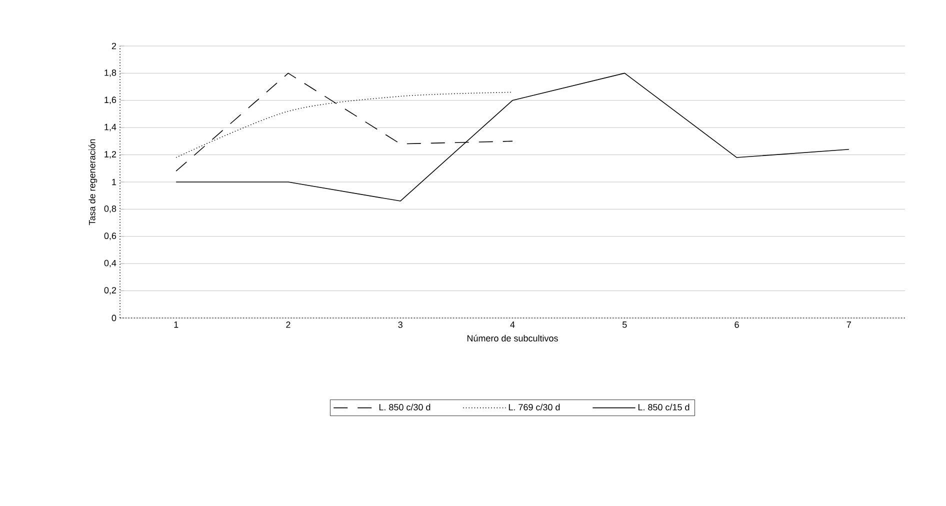  Describe the element at coordinates (404, 407) in the screenshot. I see `legend-label: L. 850 c/30 d` at that location.